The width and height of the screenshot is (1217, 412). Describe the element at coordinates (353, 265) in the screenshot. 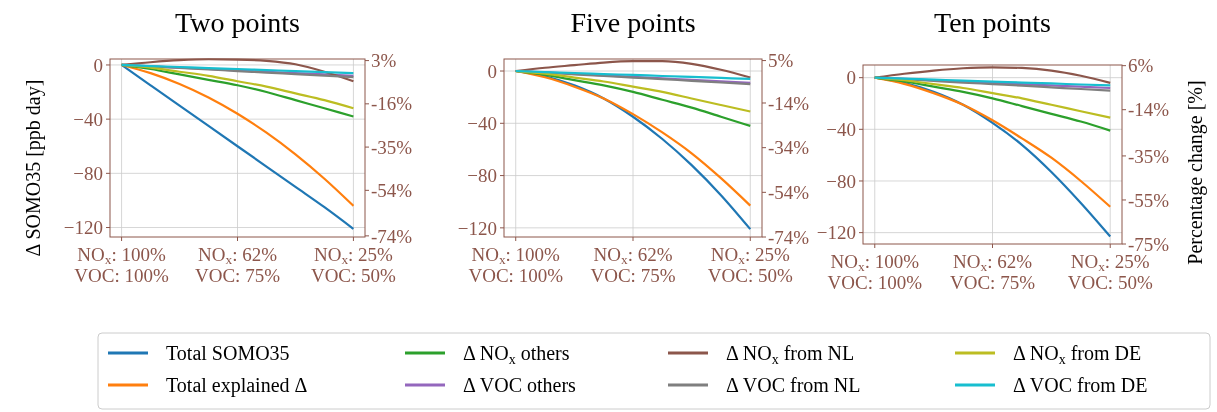

I see `x-tick-label: NO$_{x}$: 25% VOC: 50%` at that location.